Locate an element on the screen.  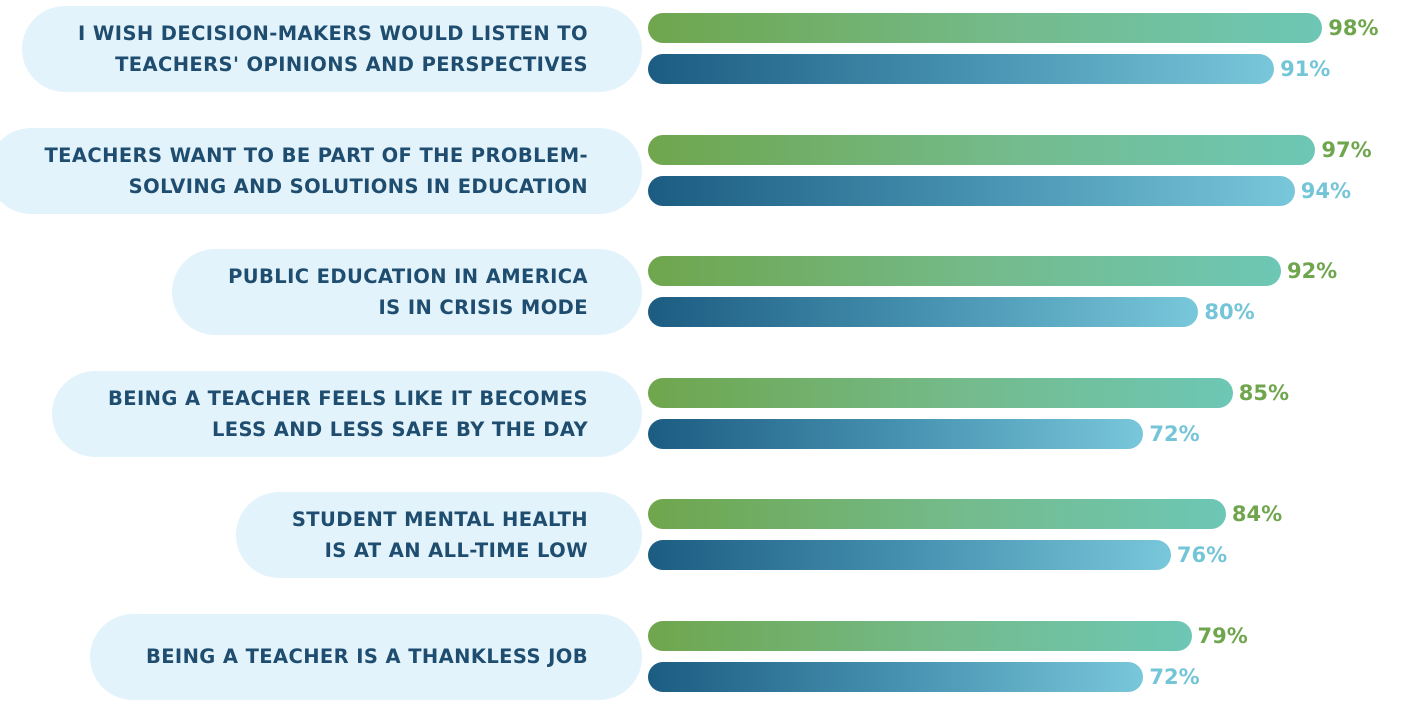
value-label-series-1: 84% is located at coordinates (1257, 514).